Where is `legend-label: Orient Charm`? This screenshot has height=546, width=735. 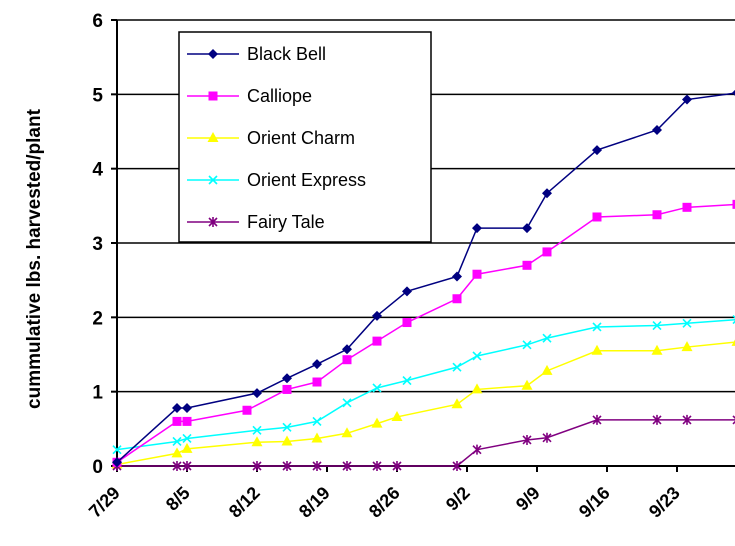 legend-label: Orient Charm is located at coordinates (301, 138).